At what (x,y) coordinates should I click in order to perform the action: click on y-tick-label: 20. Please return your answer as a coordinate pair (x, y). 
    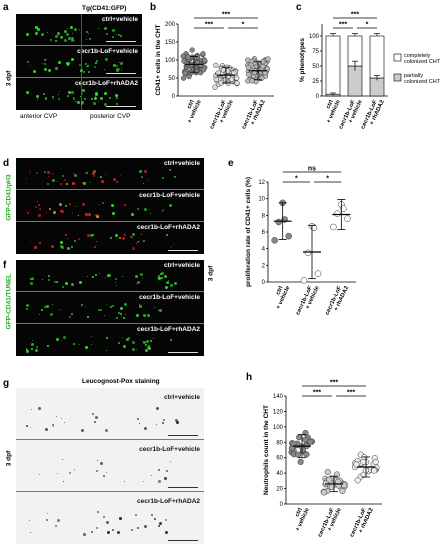
    Looking at the image, I should click on (279, 490).